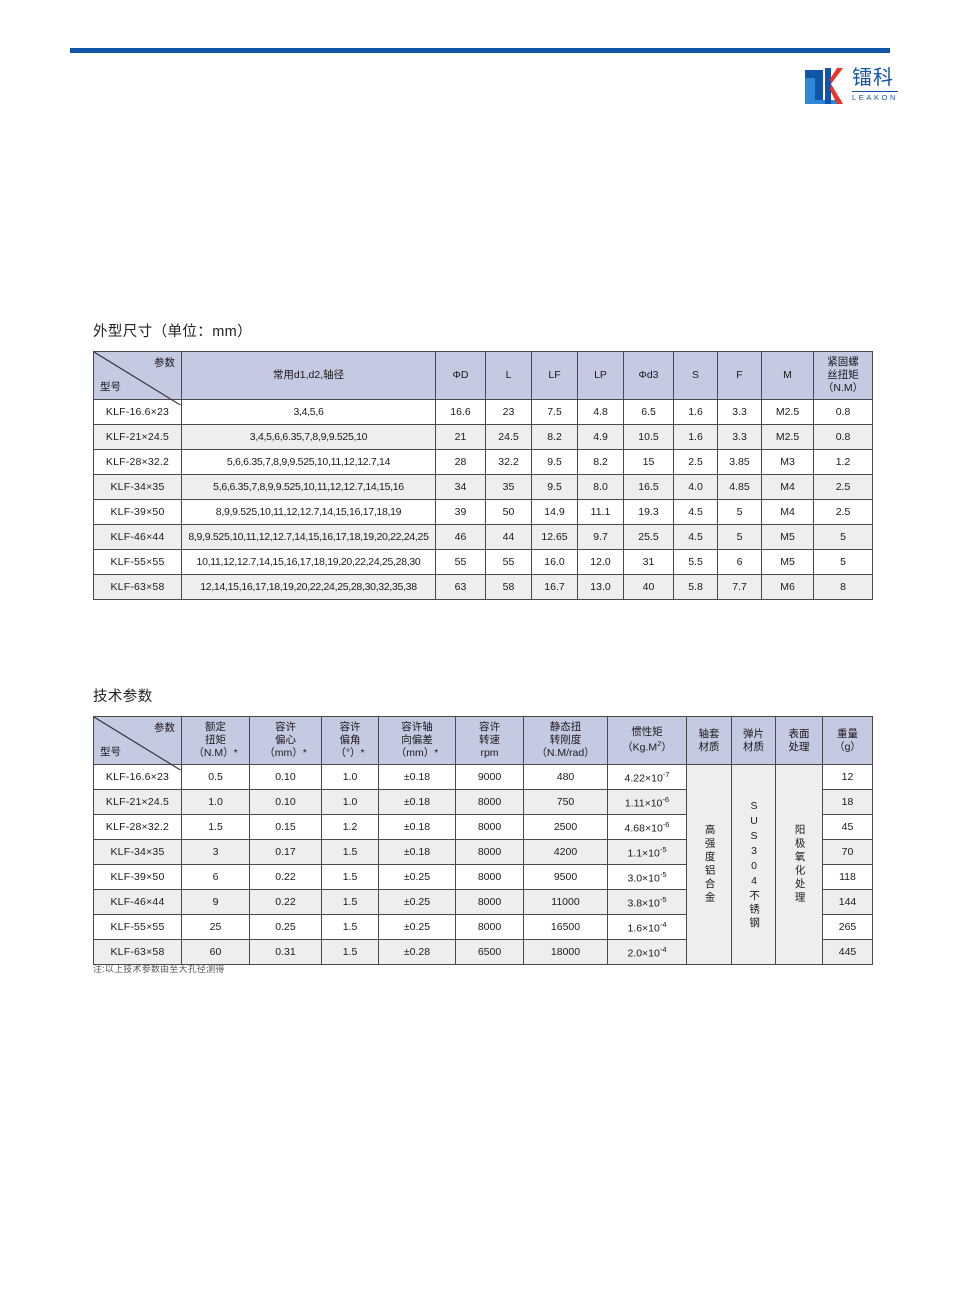  I want to click on col-header-Phid3: Φd3, so click(648, 375).